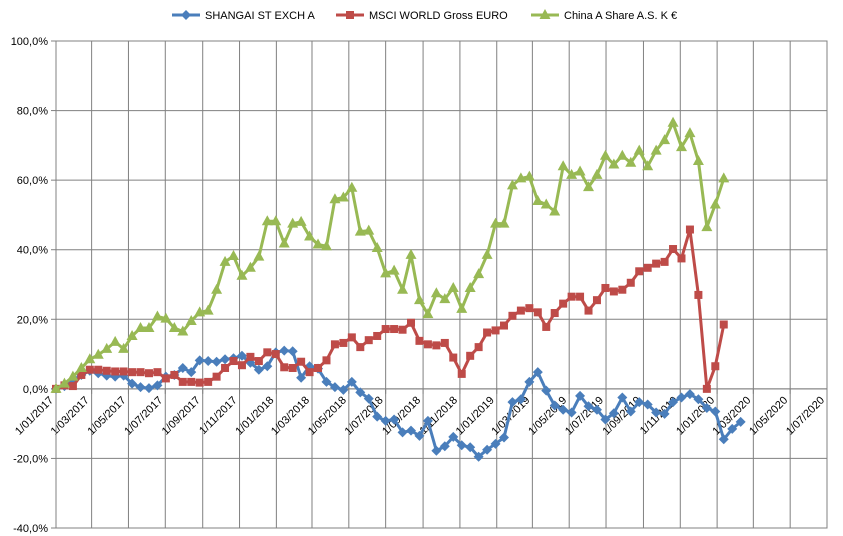 The height and width of the screenshot is (536, 843). I want to click on legend-item: China A Share A.S. K €, so click(604, 15).